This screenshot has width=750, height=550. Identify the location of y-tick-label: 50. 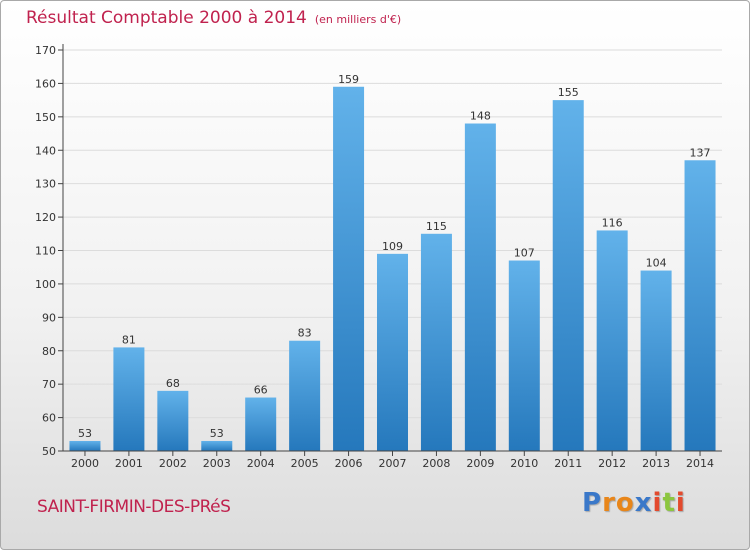
(49, 451).